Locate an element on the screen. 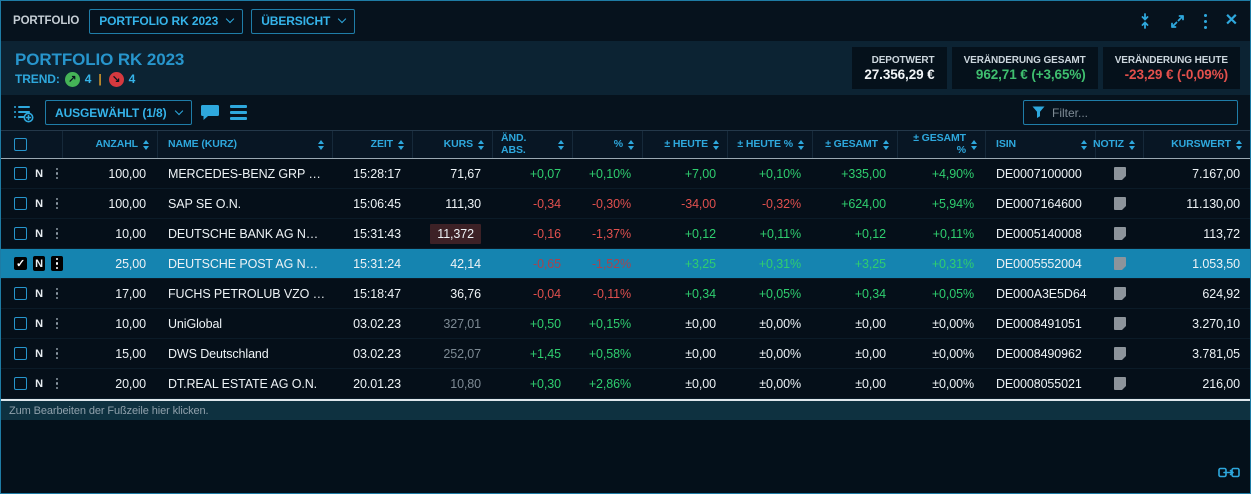 This screenshot has height=494, width=1251. column-header-gesamt: ± GESAMT is located at coordinates (855, 144).